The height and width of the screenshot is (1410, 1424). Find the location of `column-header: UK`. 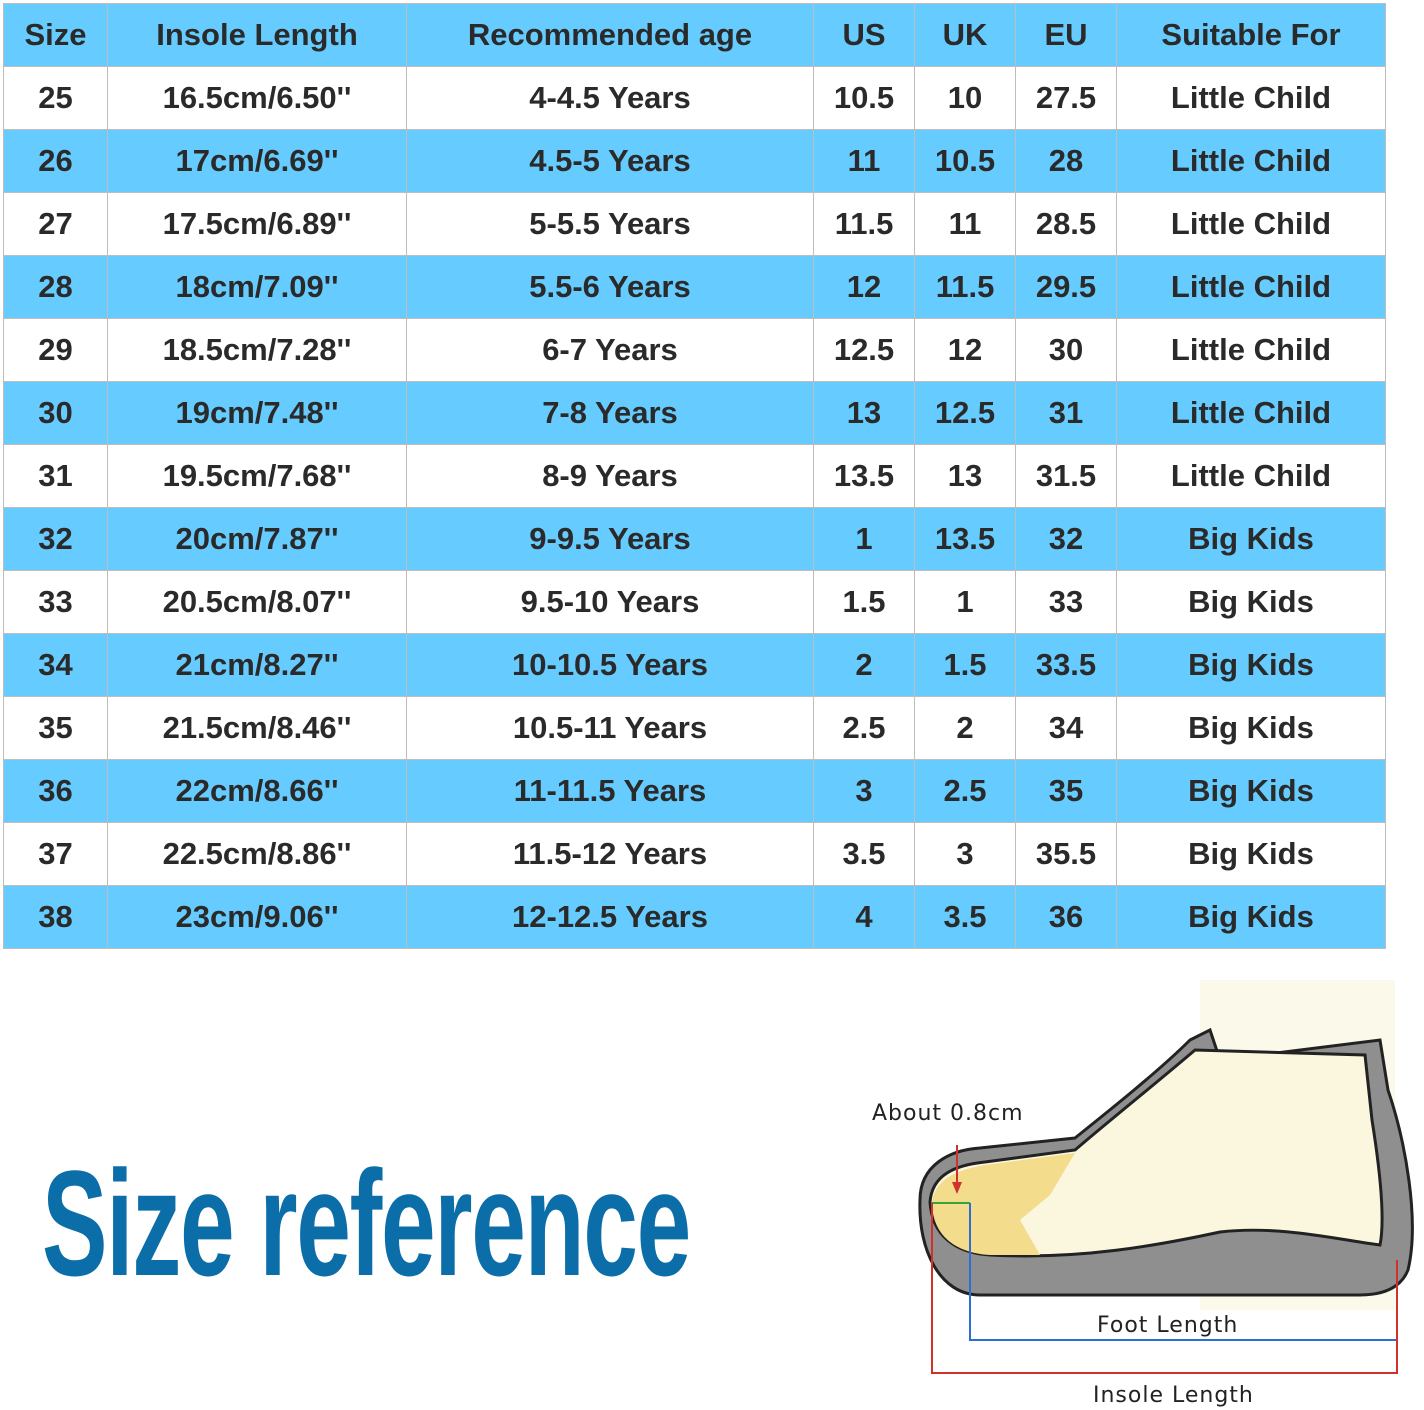

column-header: UK is located at coordinates (965, 35).